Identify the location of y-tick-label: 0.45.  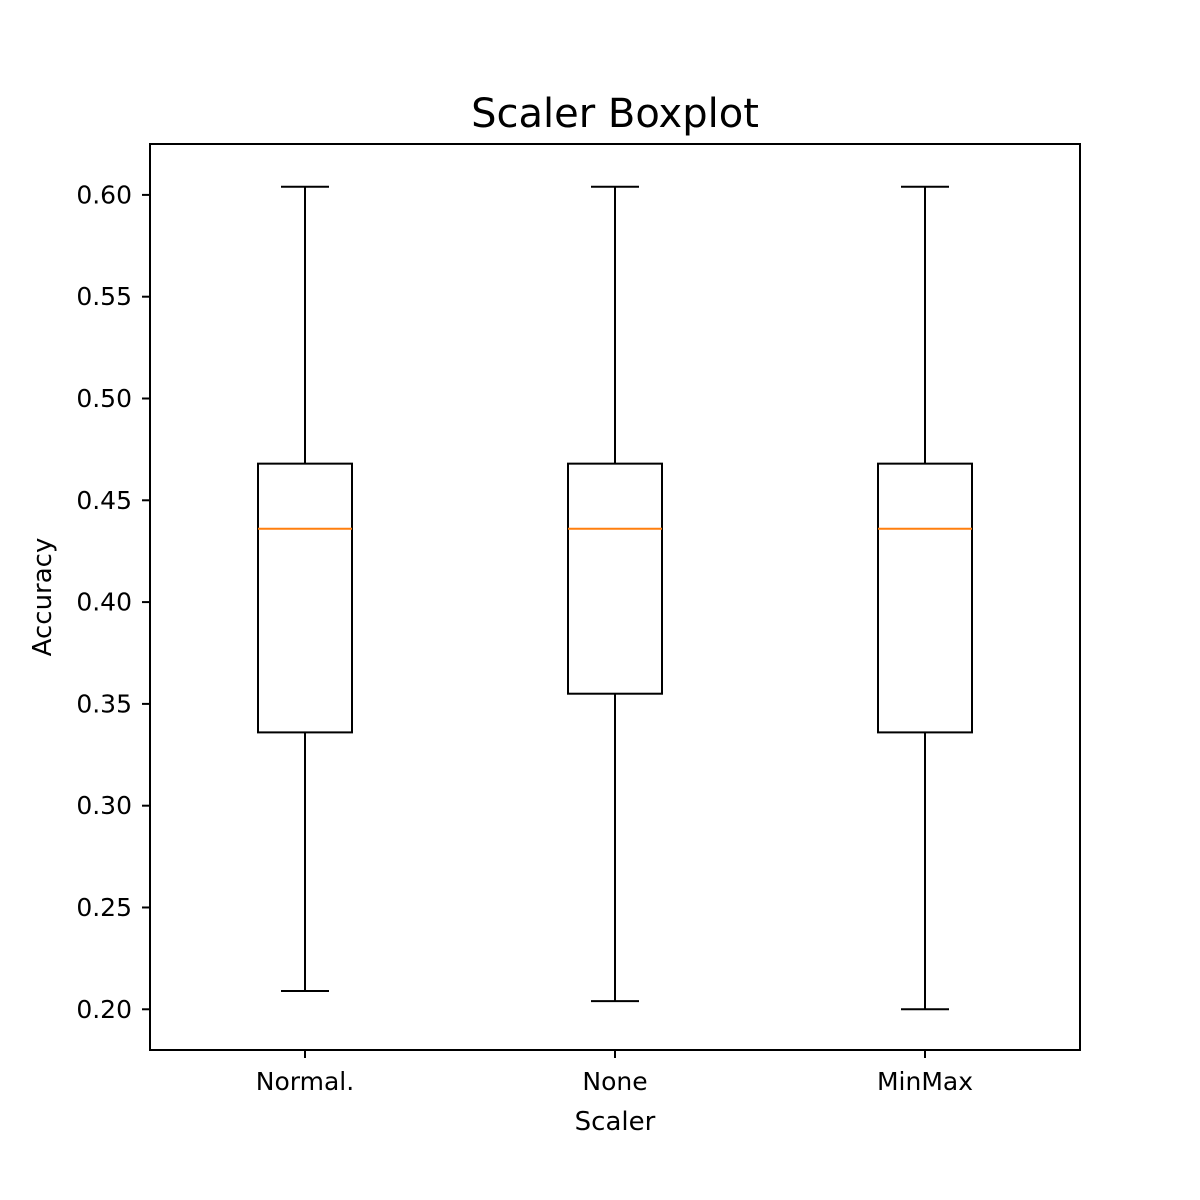
(104, 500).